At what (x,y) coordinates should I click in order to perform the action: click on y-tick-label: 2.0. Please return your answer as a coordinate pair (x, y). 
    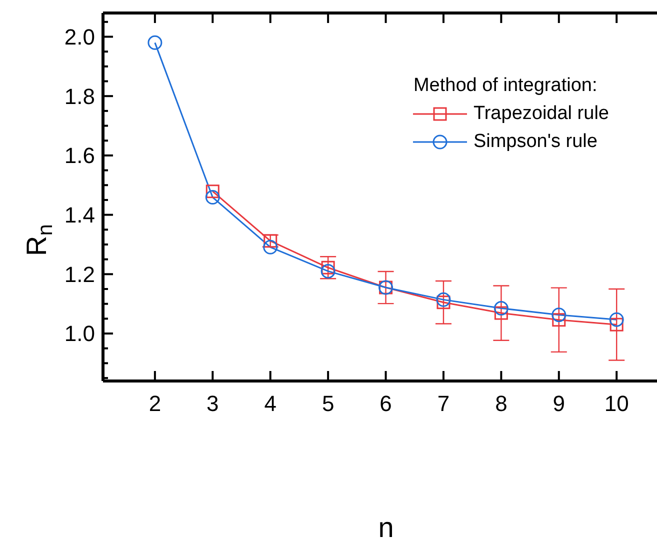
    Looking at the image, I should click on (79, 37).